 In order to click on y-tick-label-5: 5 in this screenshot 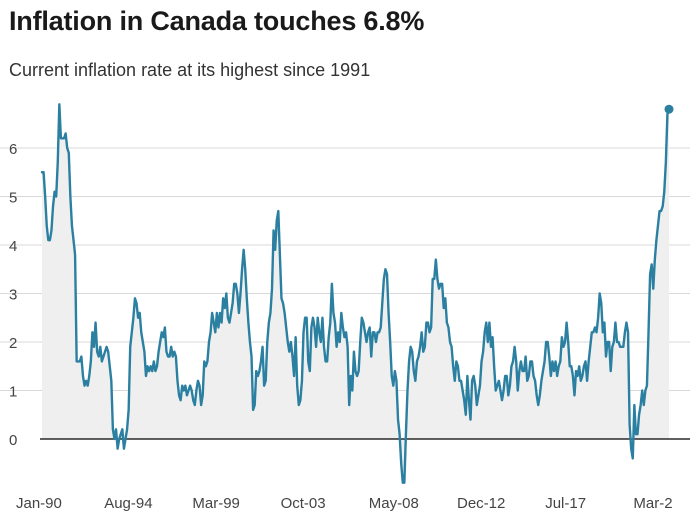, I will do `click(13, 198)`.